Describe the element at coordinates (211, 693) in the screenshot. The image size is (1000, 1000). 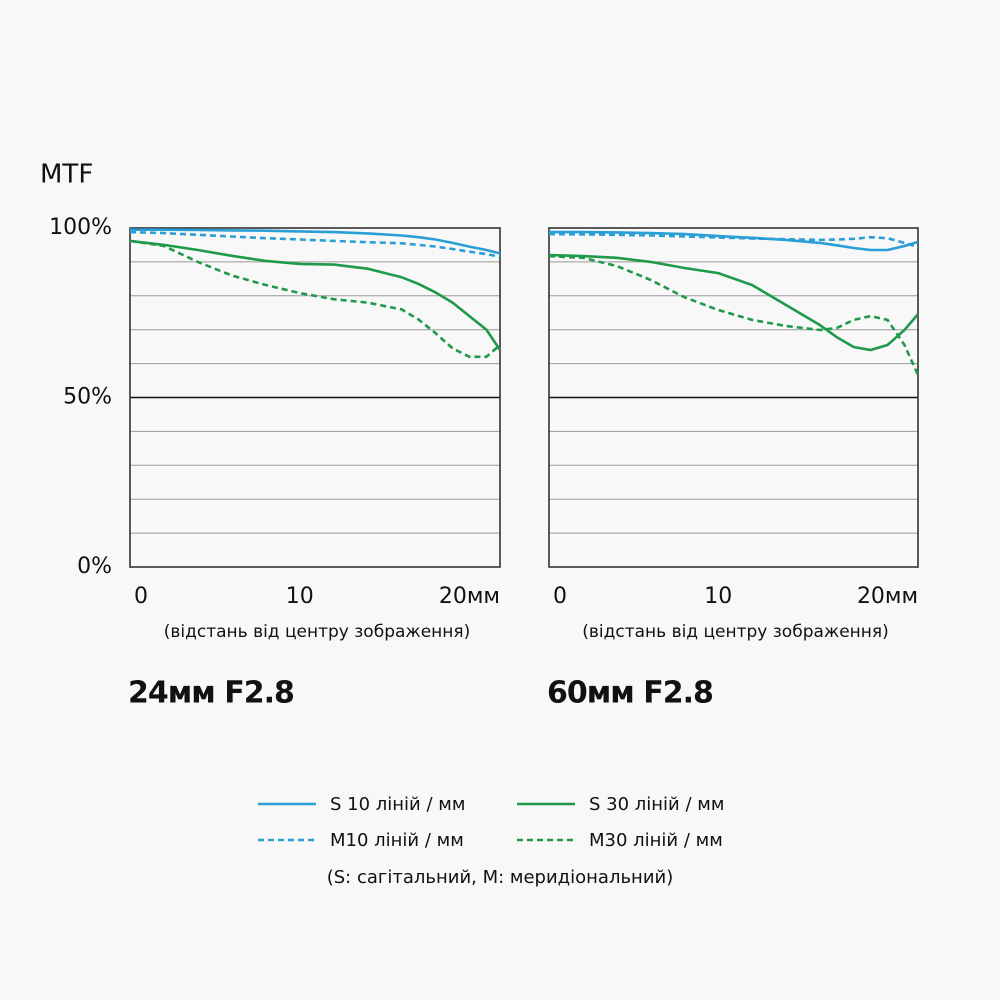
I see `chart-title: 24мм F2.8` at that location.